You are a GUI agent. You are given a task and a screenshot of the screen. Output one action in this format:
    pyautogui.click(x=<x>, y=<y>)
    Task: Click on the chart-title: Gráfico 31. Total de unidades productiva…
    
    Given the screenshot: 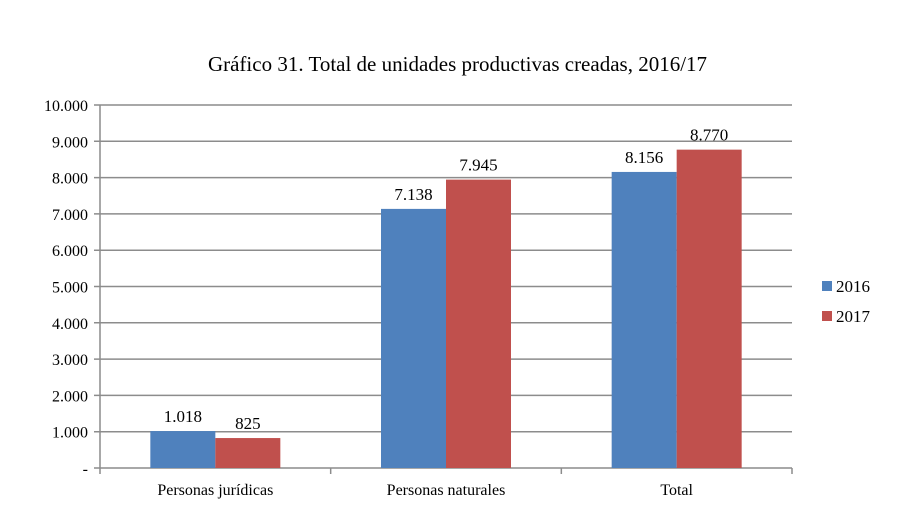 What is the action you would take?
    pyautogui.click(x=457, y=64)
    